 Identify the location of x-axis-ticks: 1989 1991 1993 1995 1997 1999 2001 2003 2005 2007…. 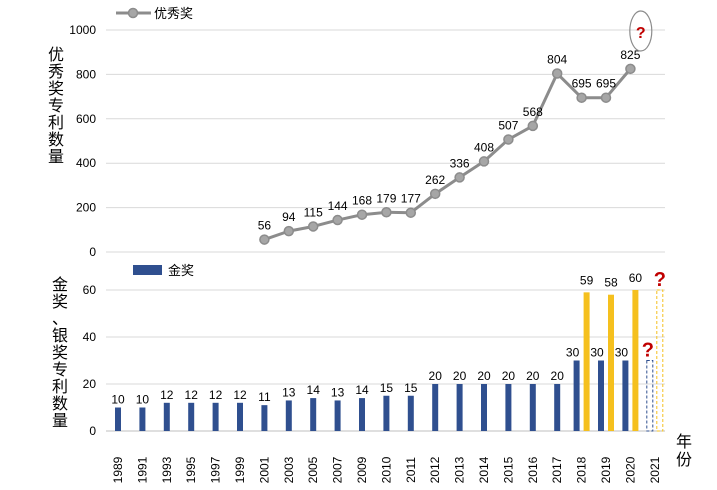
(386, 469).